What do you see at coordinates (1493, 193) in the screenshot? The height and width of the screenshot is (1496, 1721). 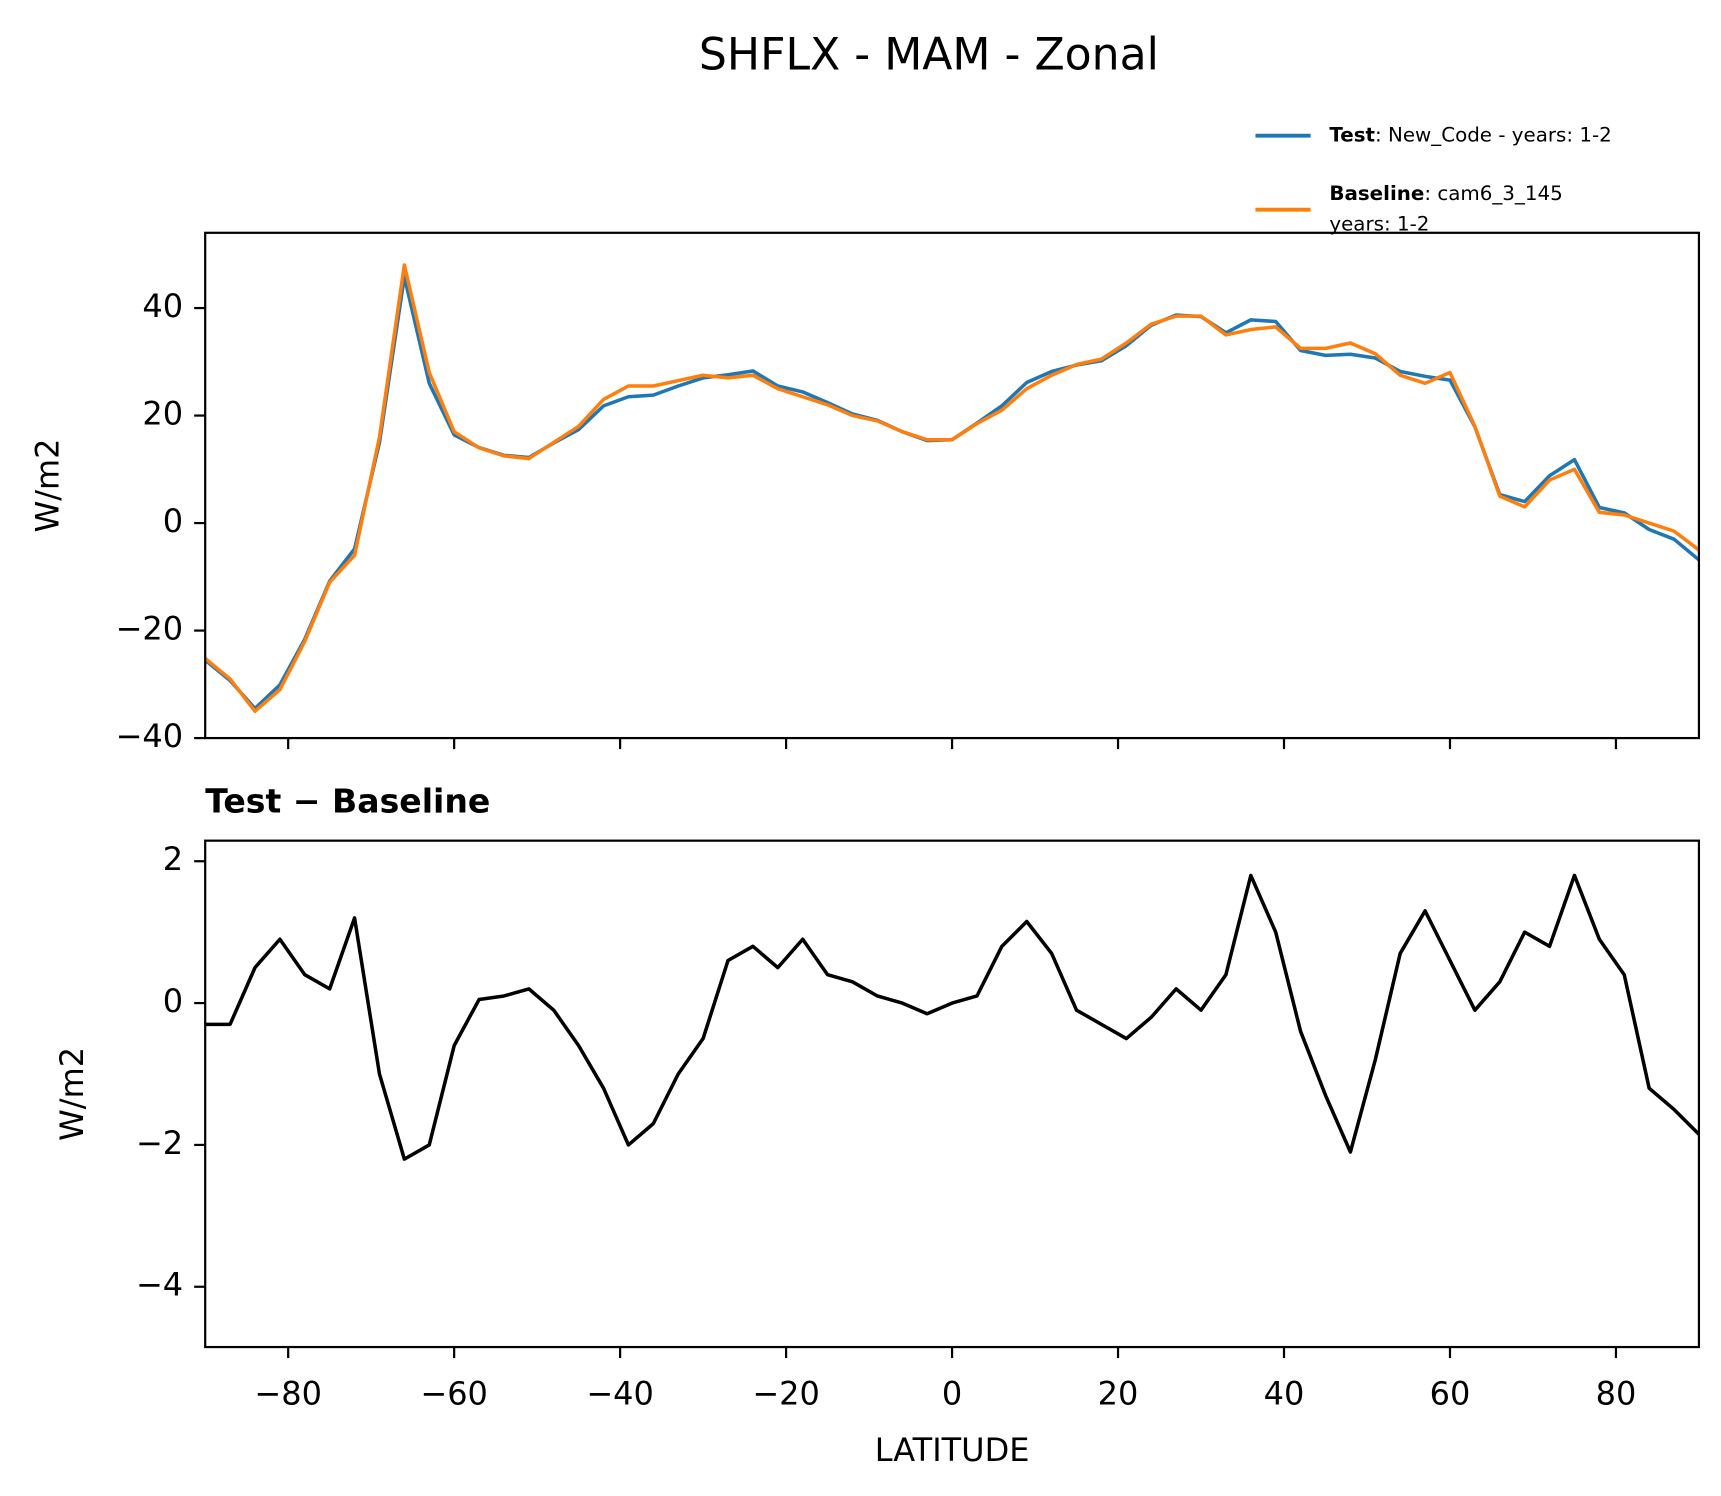 I see `legend-description: : cam6_3_145` at bounding box center [1493, 193].